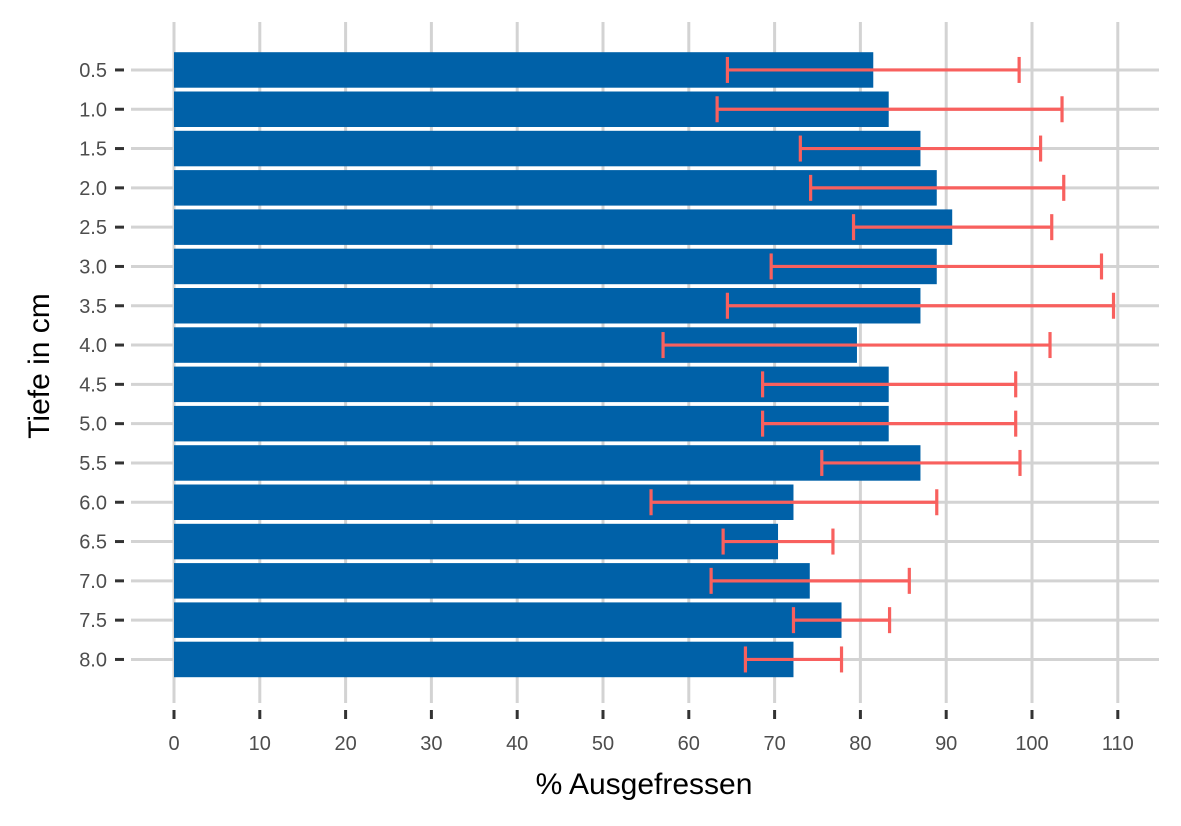  What do you see at coordinates (93, 503) in the screenshot?
I see `y-tick-label-6.0: 6.0` at bounding box center [93, 503].